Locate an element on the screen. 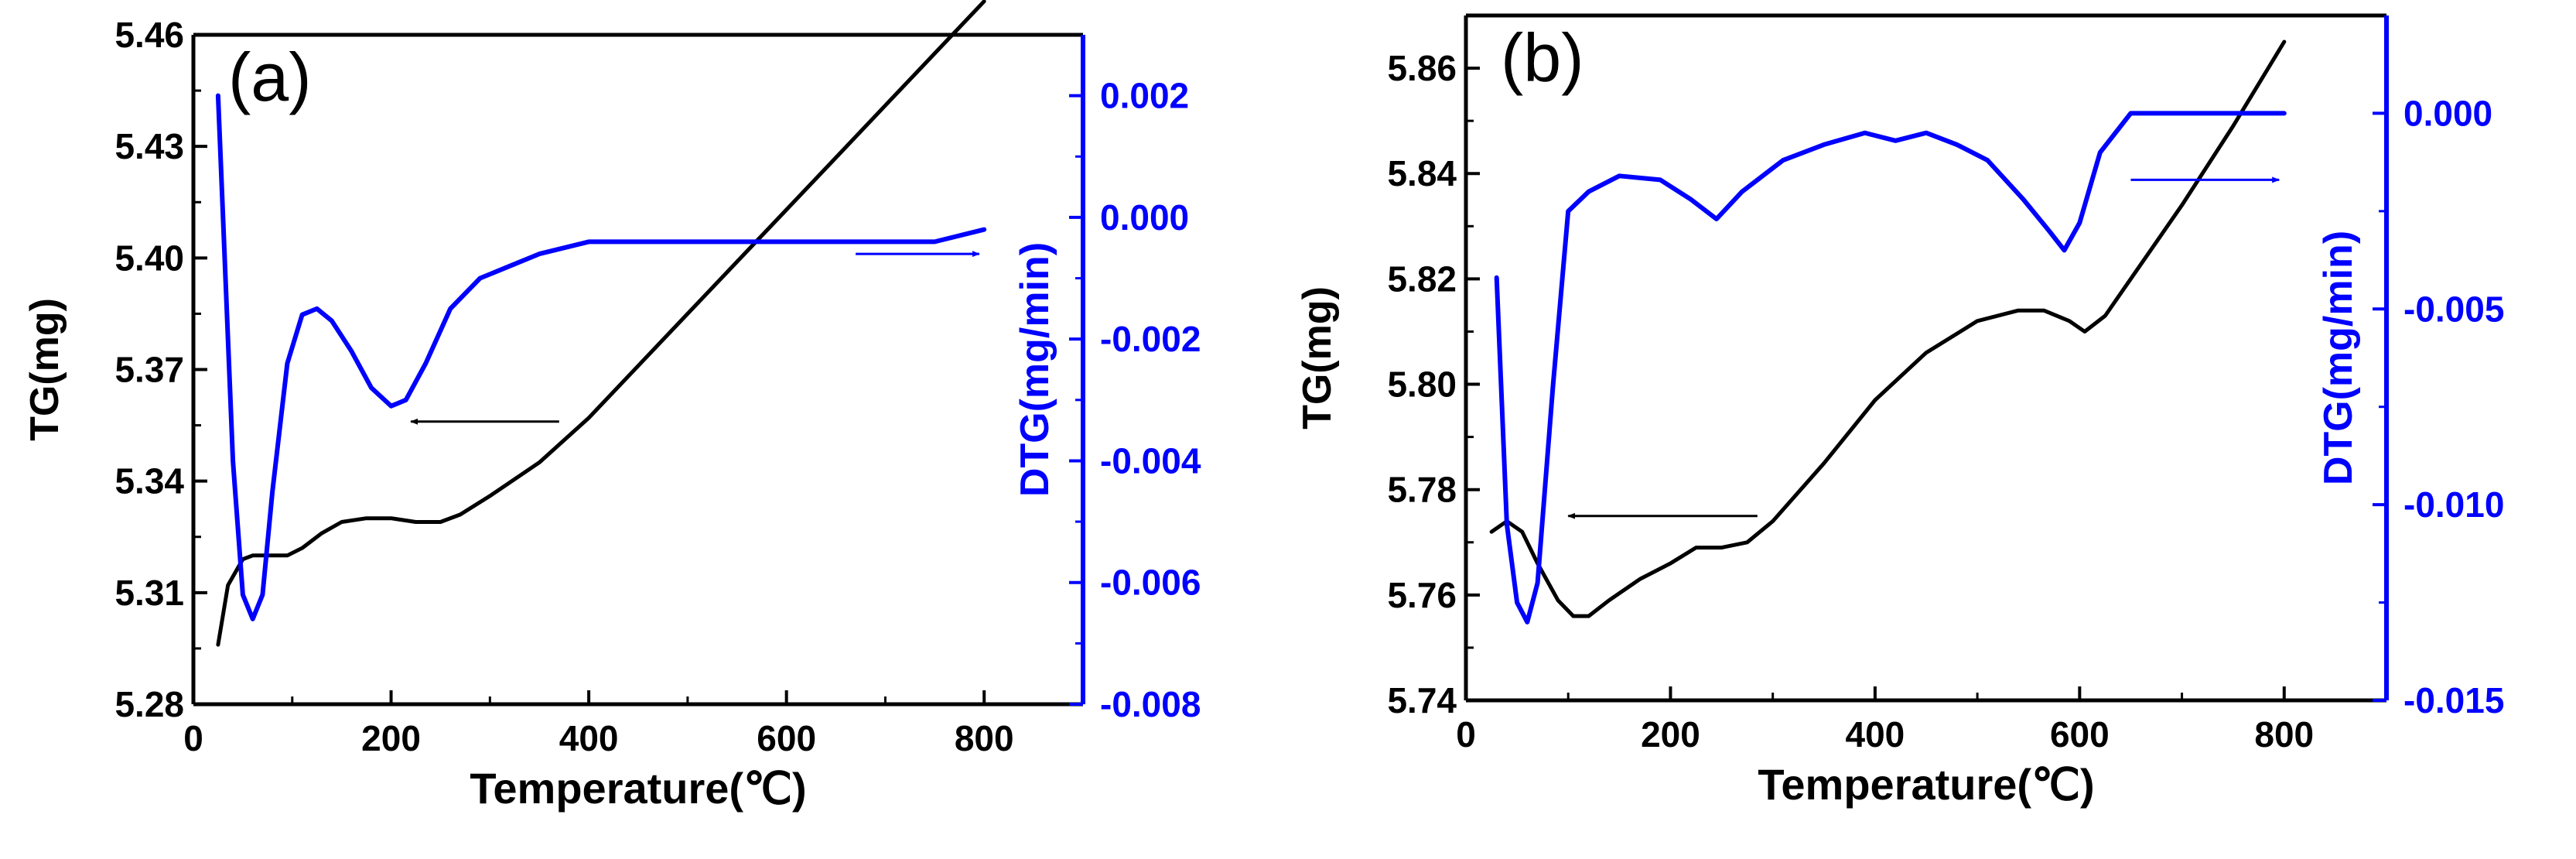 This screenshot has width=2576, height=859. y2-tick-label: -0.005 is located at coordinates (2453, 309).